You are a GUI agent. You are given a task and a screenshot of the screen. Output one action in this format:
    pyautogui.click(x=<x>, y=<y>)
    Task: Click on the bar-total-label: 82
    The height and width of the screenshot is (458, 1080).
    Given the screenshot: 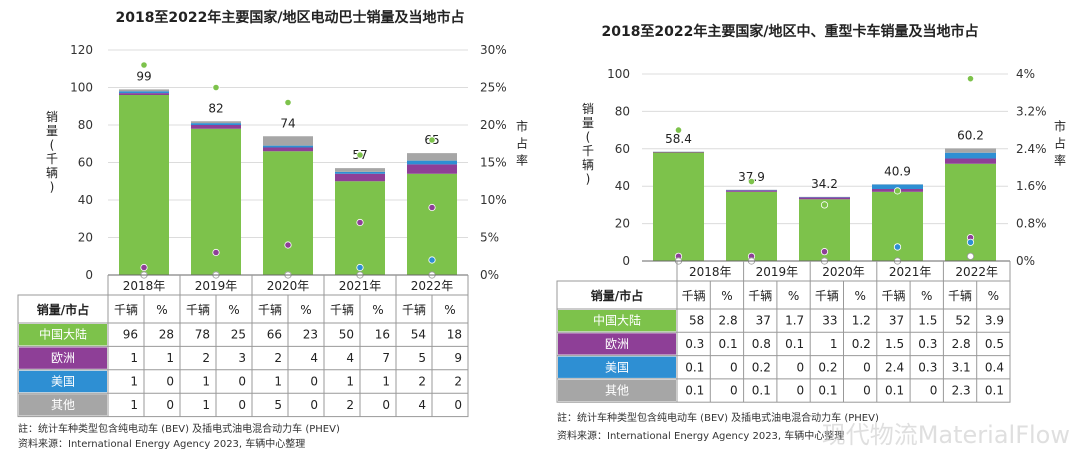 What is the action you would take?
    pyautogui.click(x=215, y=108)
    